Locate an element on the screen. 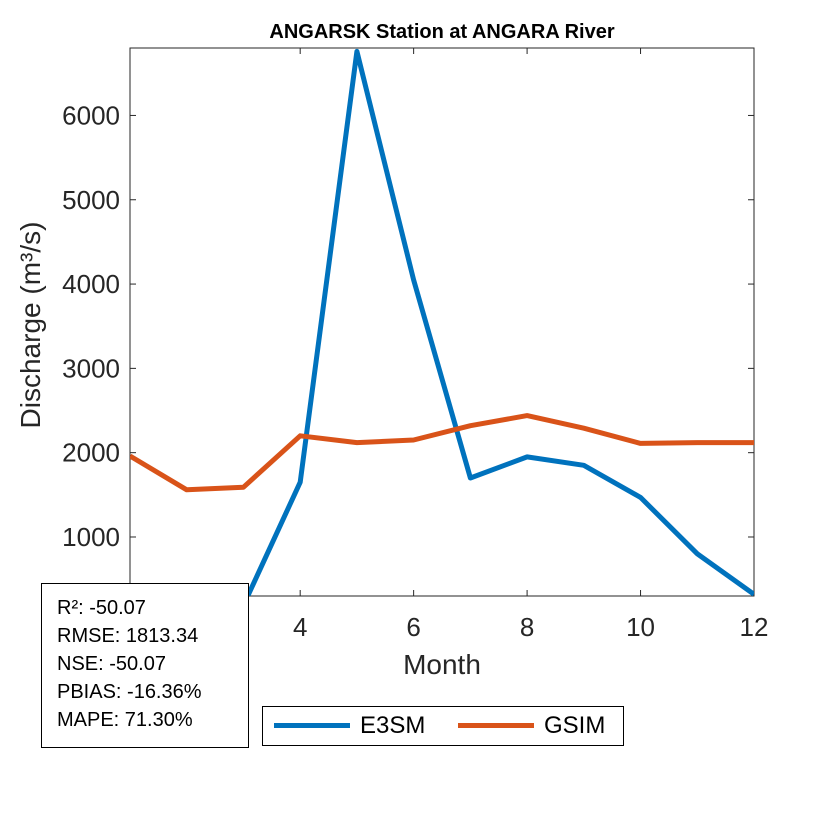 The image size is (833, 833). y-tick-label-2000: 2000 is located at coordinates (91, 453).